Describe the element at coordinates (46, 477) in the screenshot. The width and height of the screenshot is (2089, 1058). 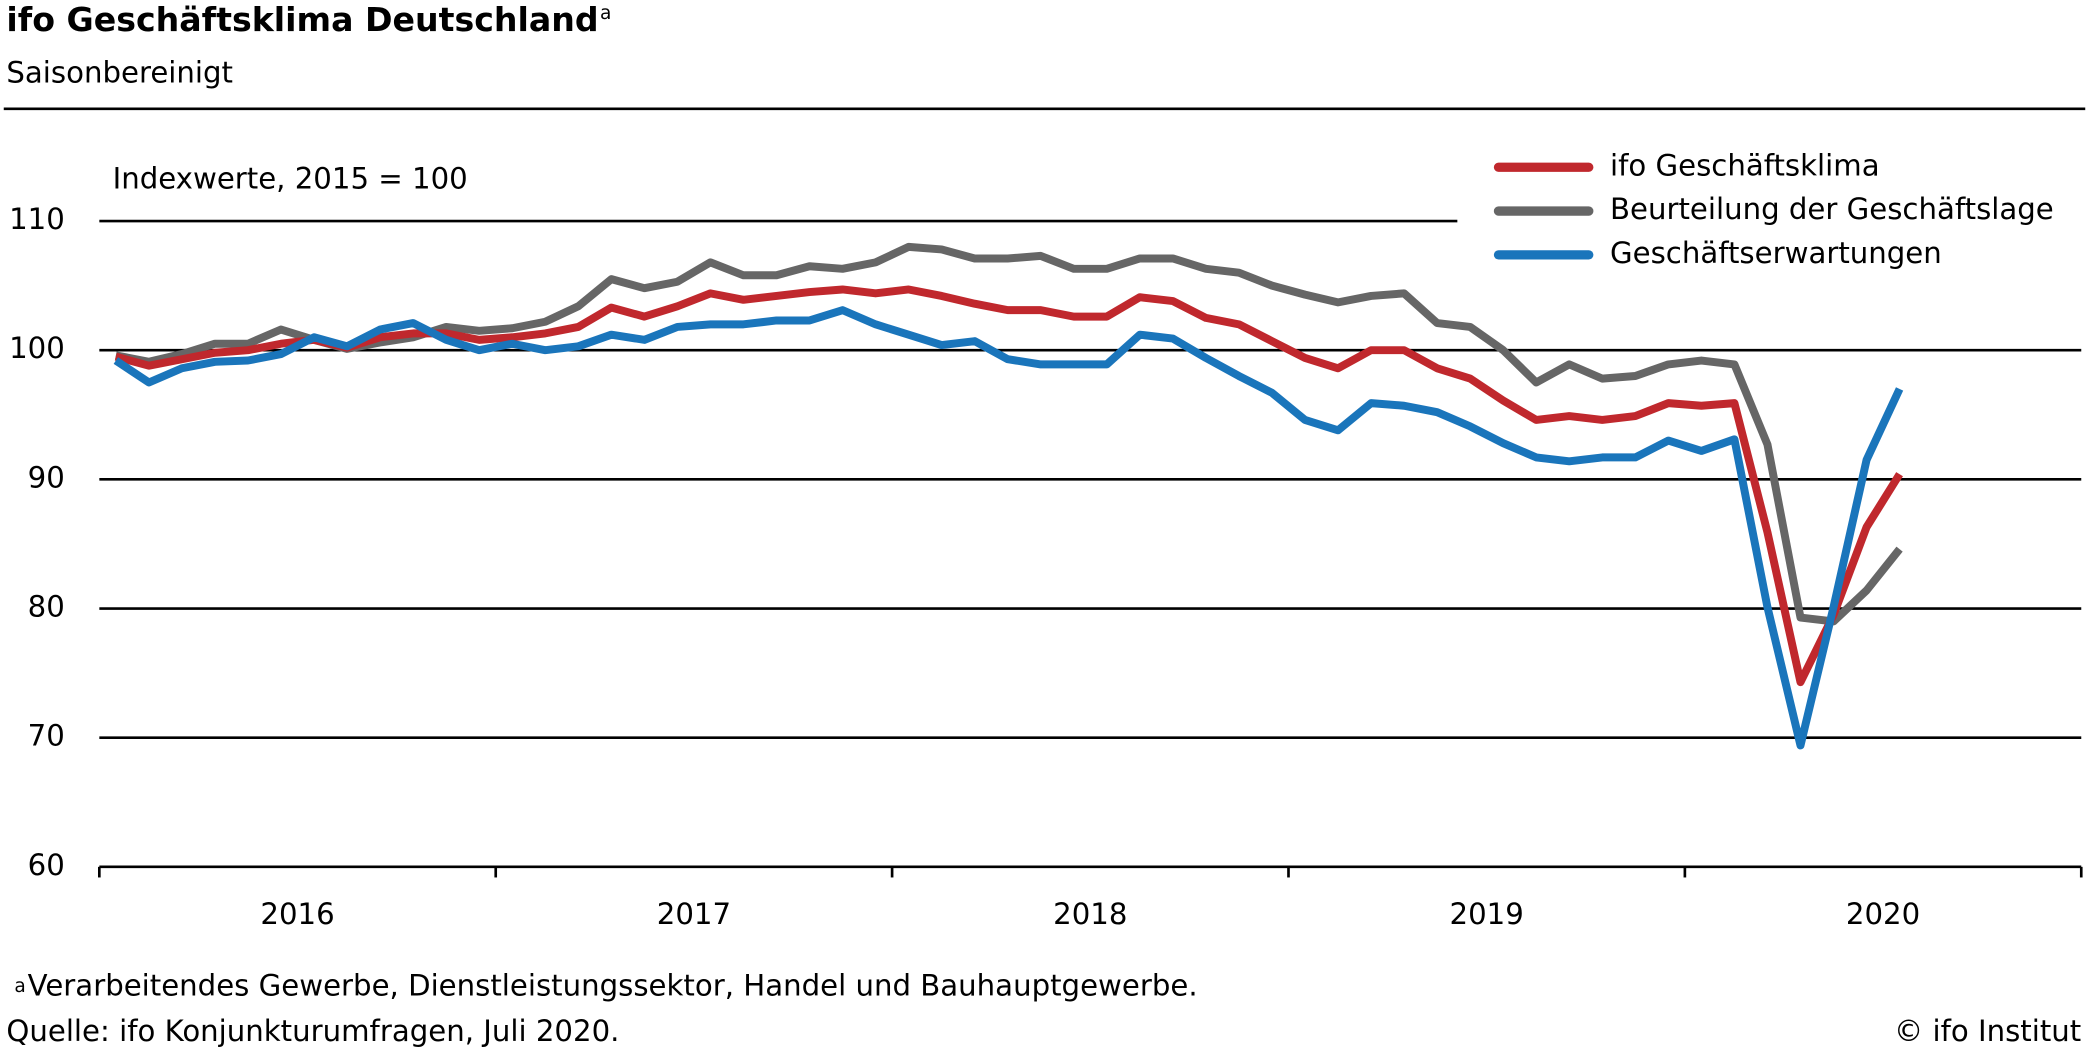
I see `y-tick-label: 90` at that location.